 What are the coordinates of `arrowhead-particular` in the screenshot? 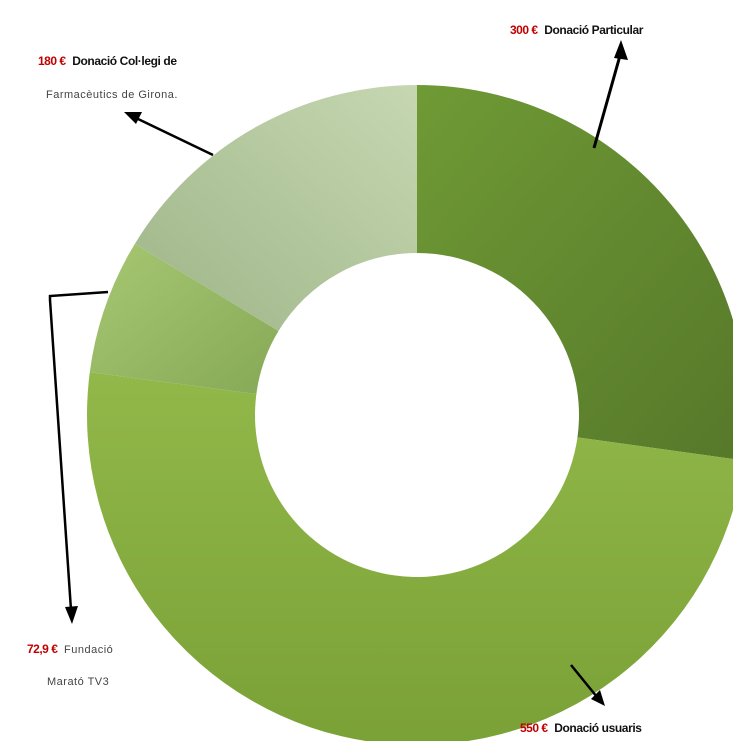 It's located at (621, 50).